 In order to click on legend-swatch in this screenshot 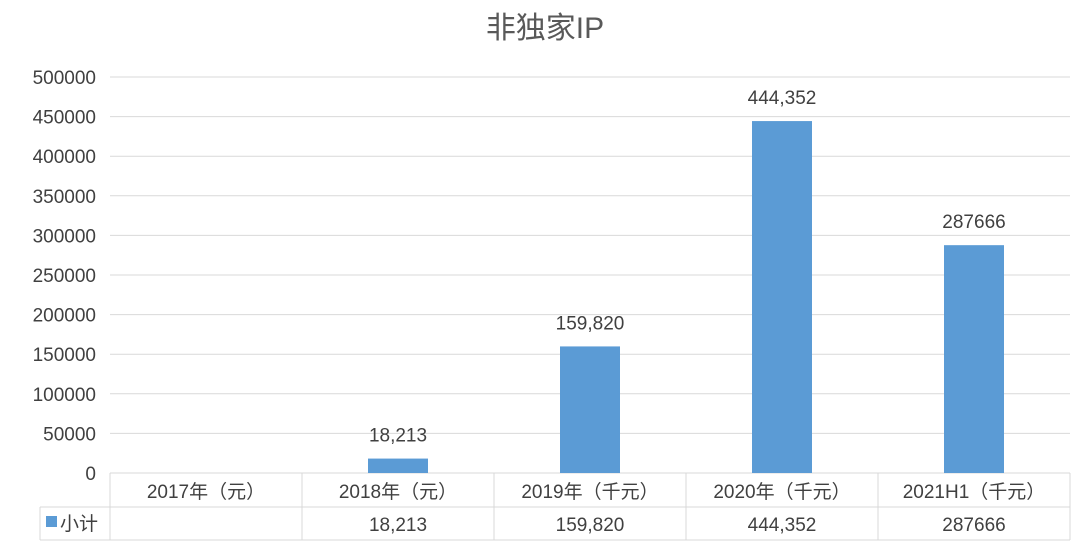, I will do `click(51, 521)`.